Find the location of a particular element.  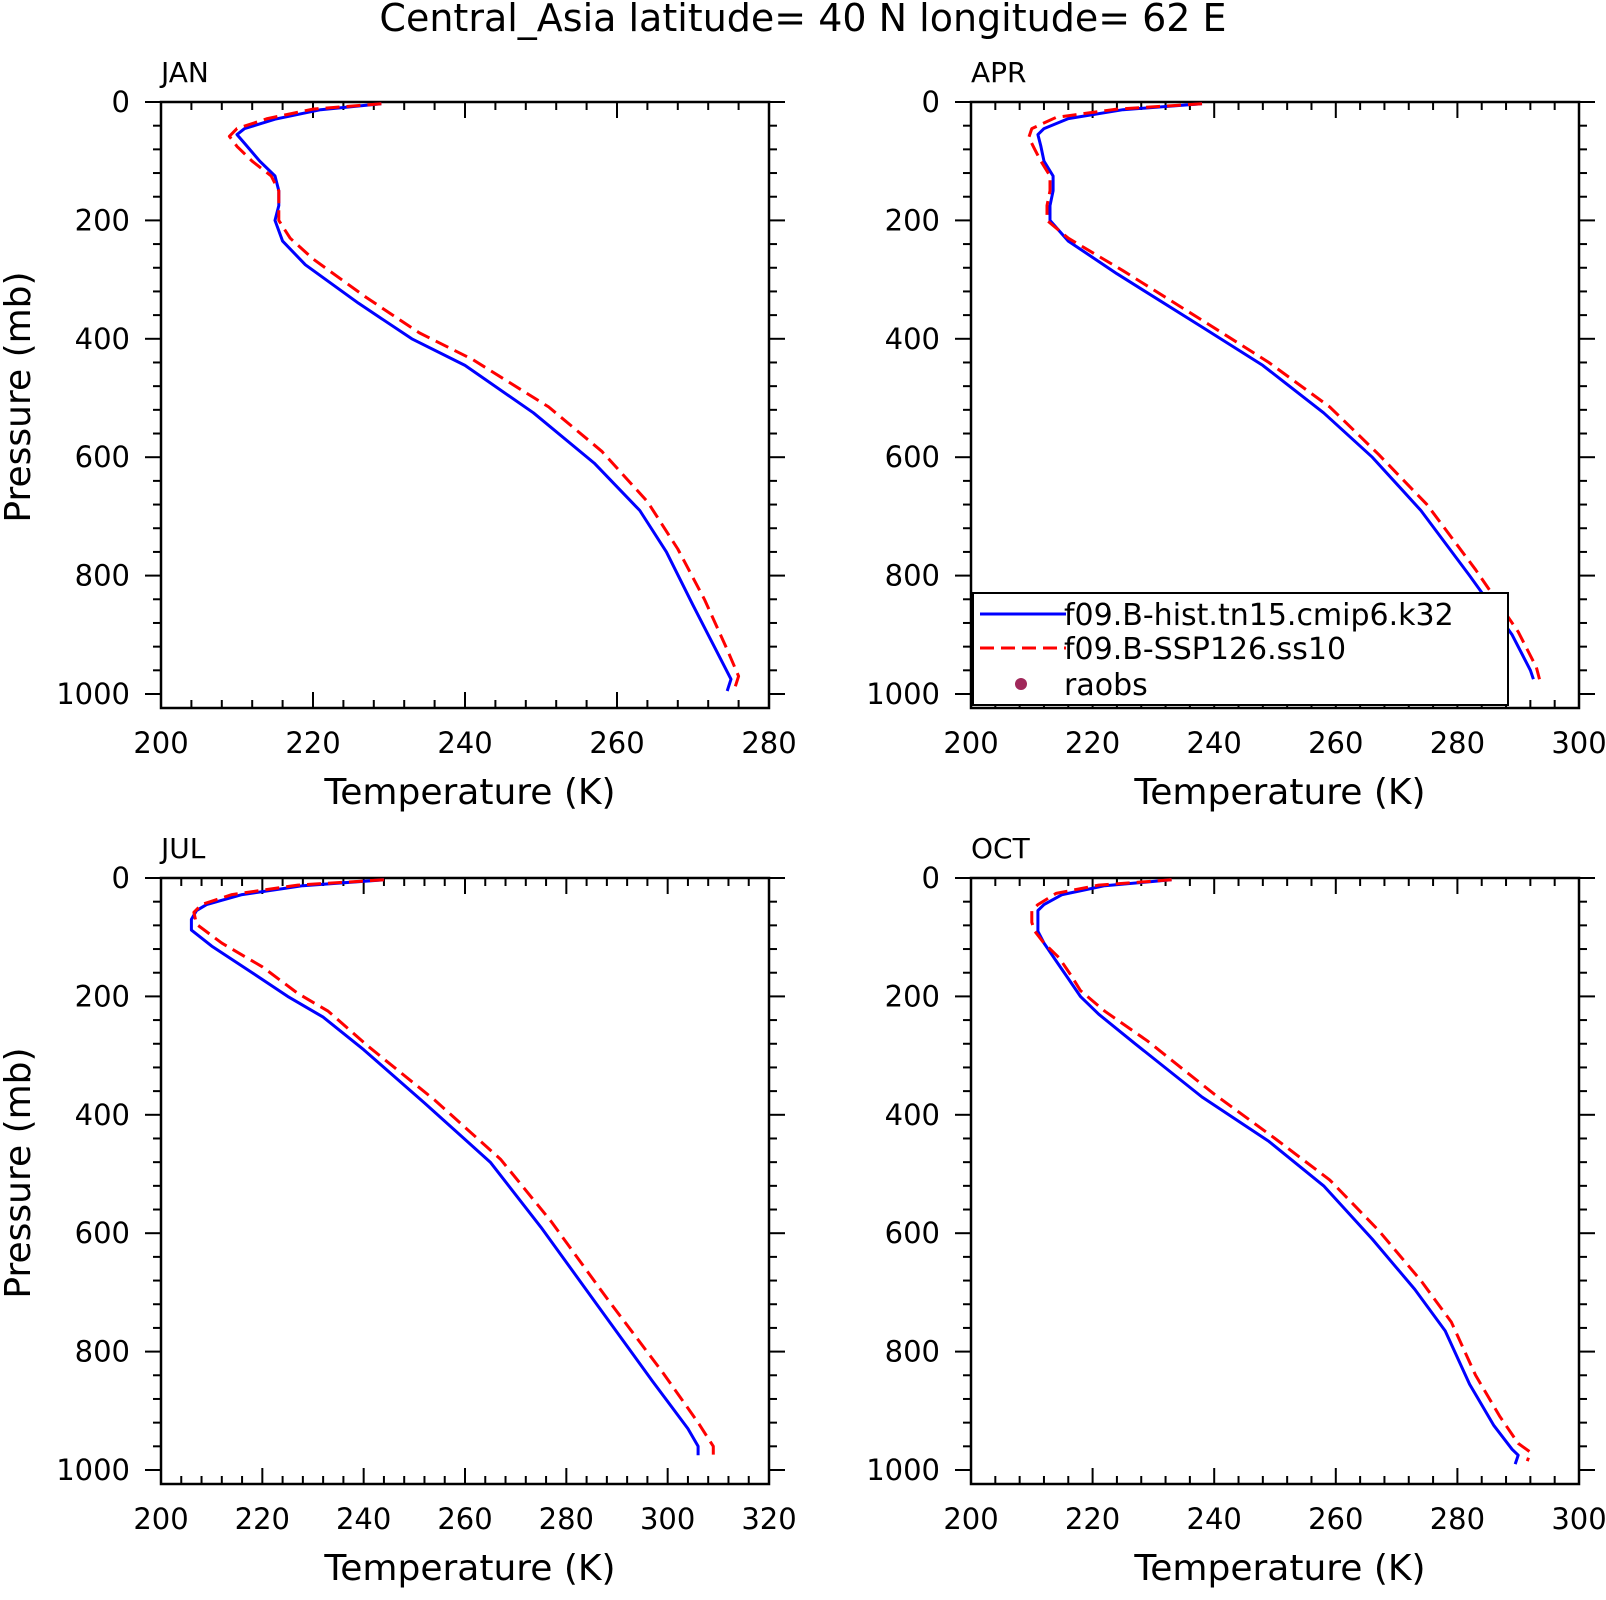

panel-label: APR is located at coordinates (999, 72).